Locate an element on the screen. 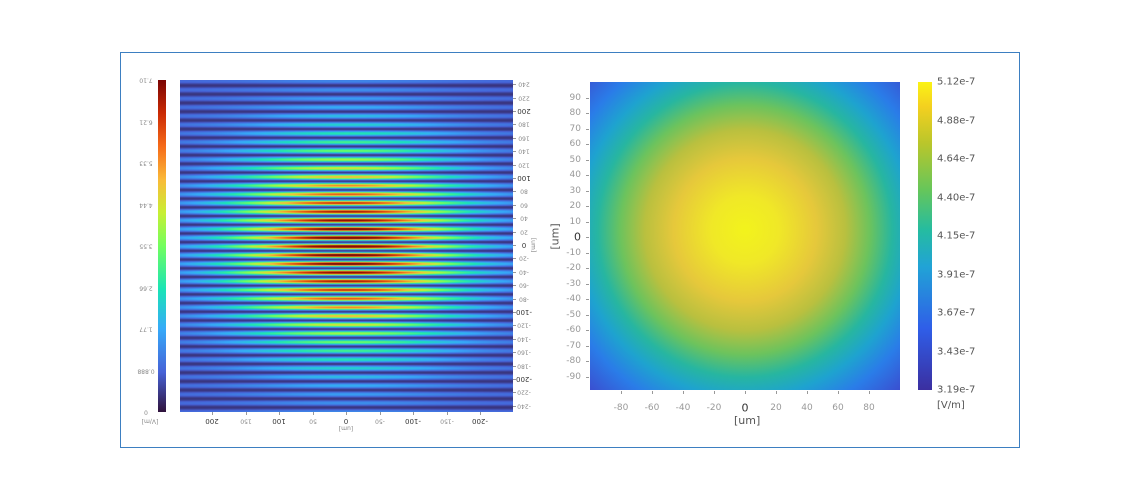  left-x-tick-label: 150 is located at coordinates (245, 421).